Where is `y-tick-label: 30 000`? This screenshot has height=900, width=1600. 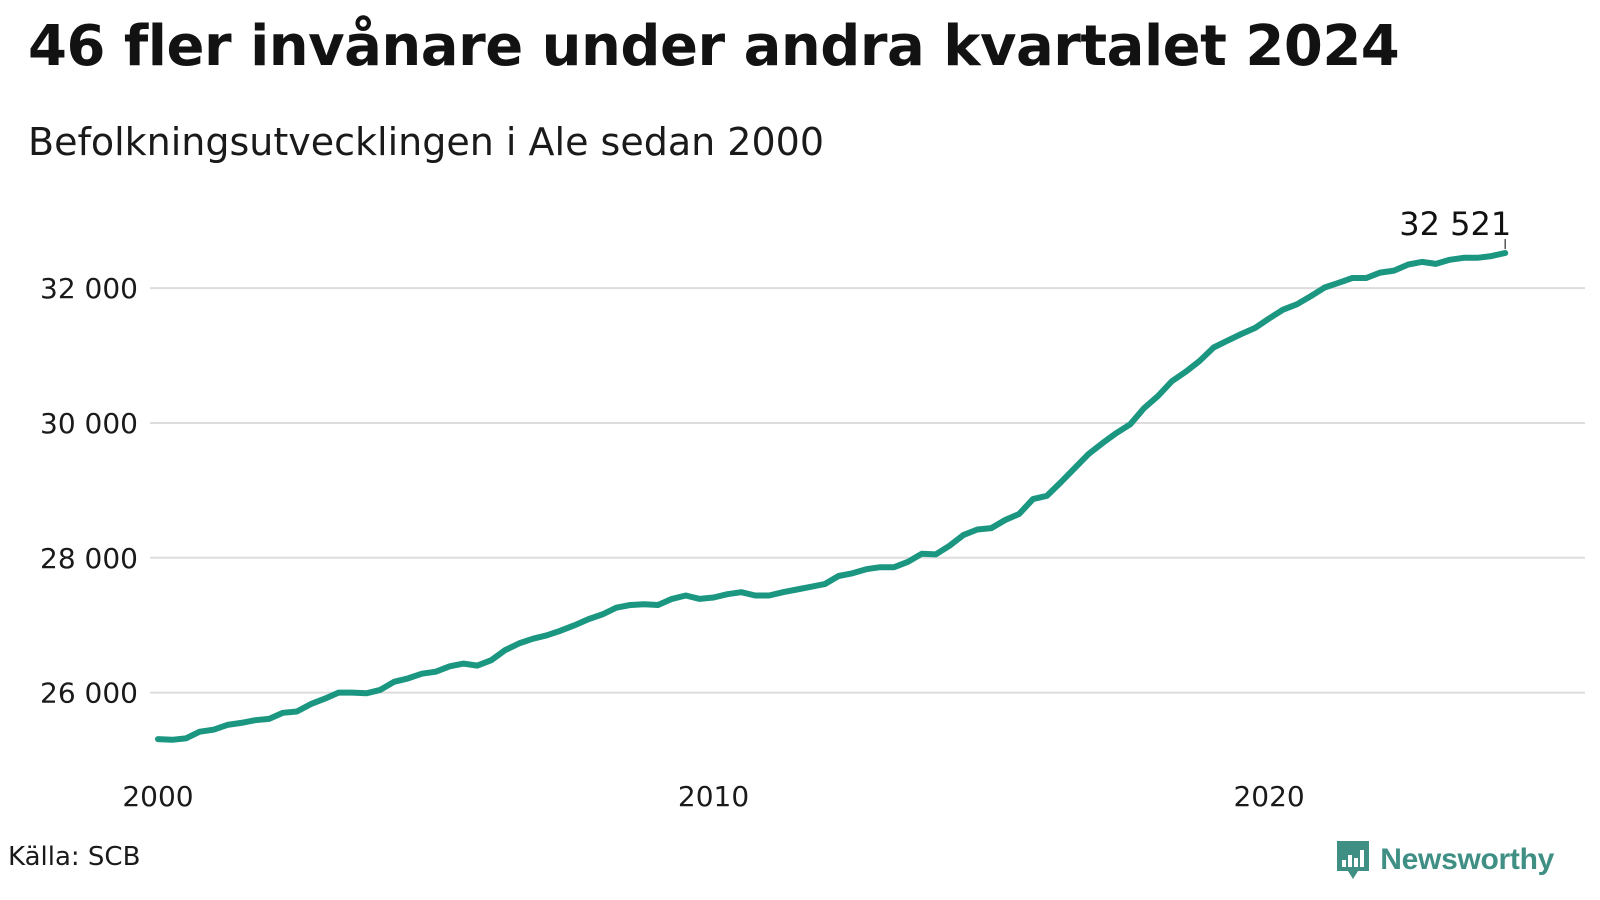
y-tick-label: 30 000 is located at coordinates (89, 423).